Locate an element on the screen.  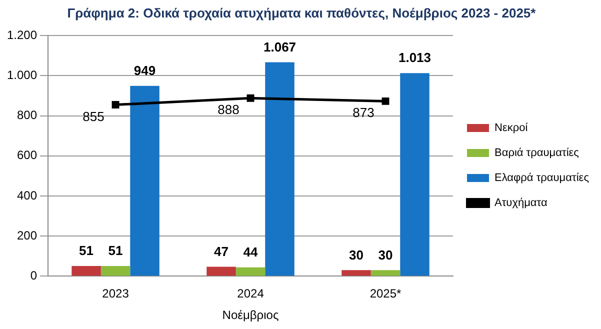
data-label: 949 is located at coordinates (145, 70).